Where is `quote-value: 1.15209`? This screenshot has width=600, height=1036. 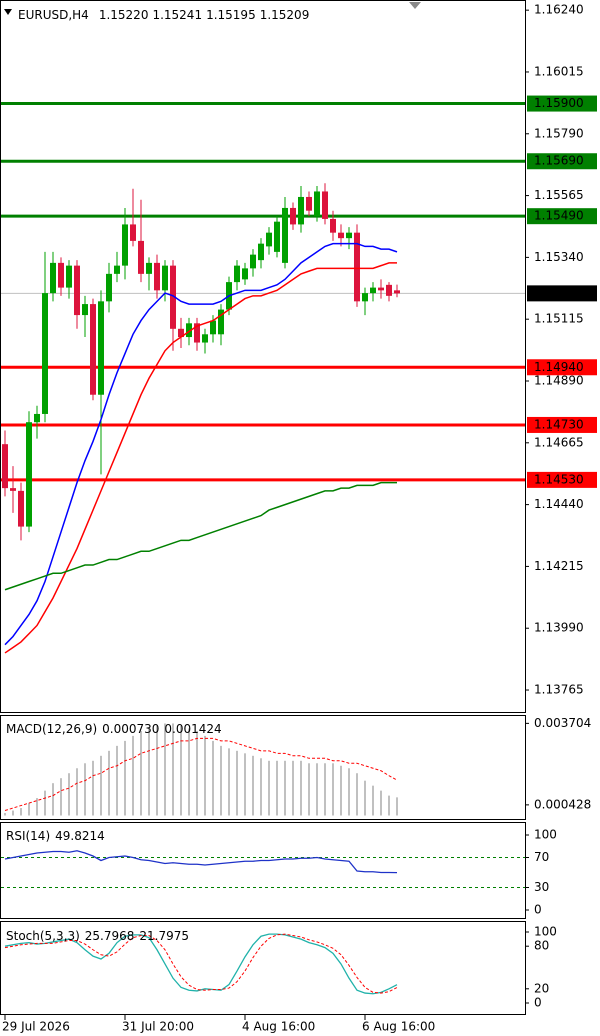 quote-value: 1.15209 is located at coordinates (285, 15).